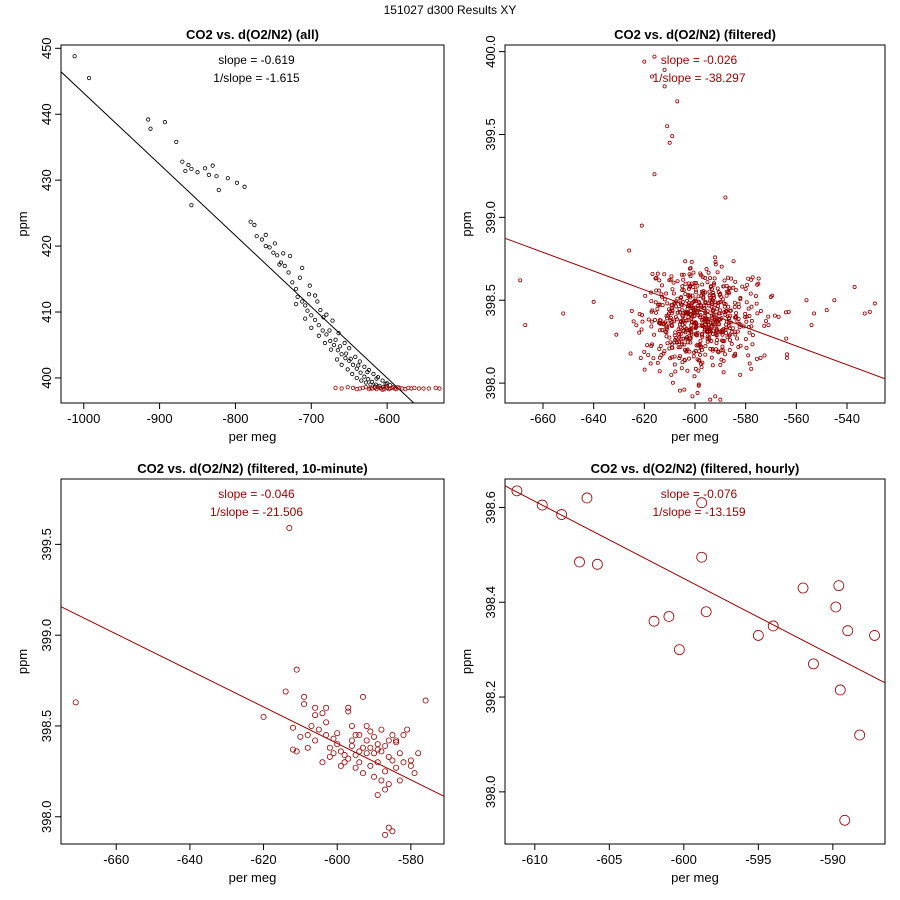 This screenshot has width=900, height=900. What do you see at coordinates (450, 10) in the screenshot?
I see `page-title: 151027 d300 Results XY` at bounding box center [450, 10].